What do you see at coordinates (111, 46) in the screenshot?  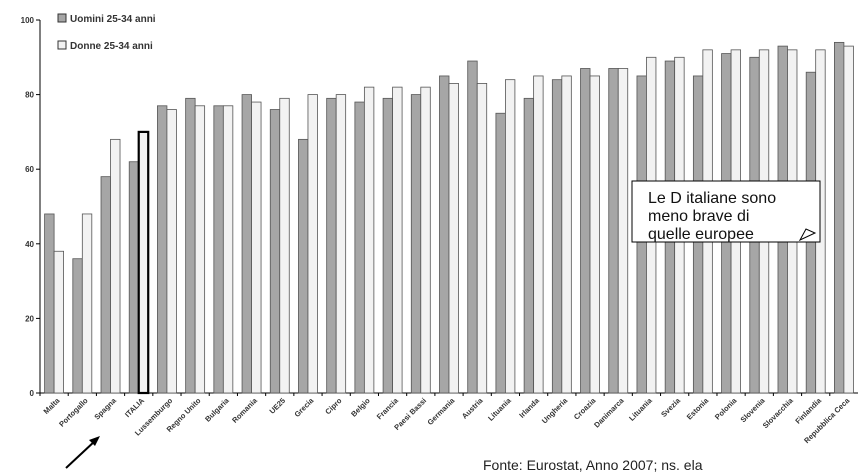 I see `legend-label-women: Donne 25-34 anni` at bounding box center [111, 46].